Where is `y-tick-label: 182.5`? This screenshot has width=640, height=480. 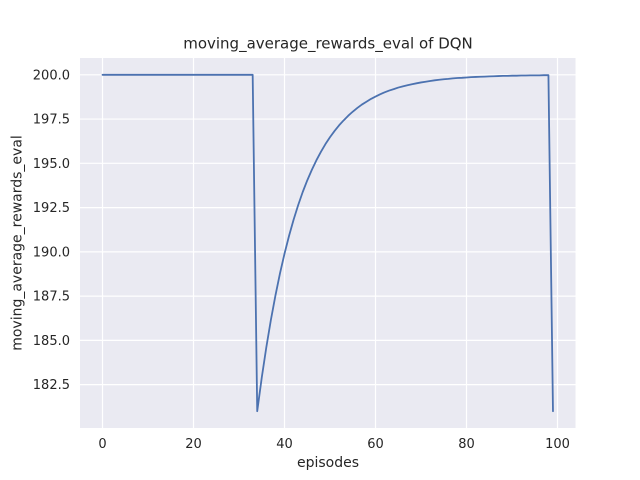
y-tick-label: 182.5 is located at coordinates (51, 385).